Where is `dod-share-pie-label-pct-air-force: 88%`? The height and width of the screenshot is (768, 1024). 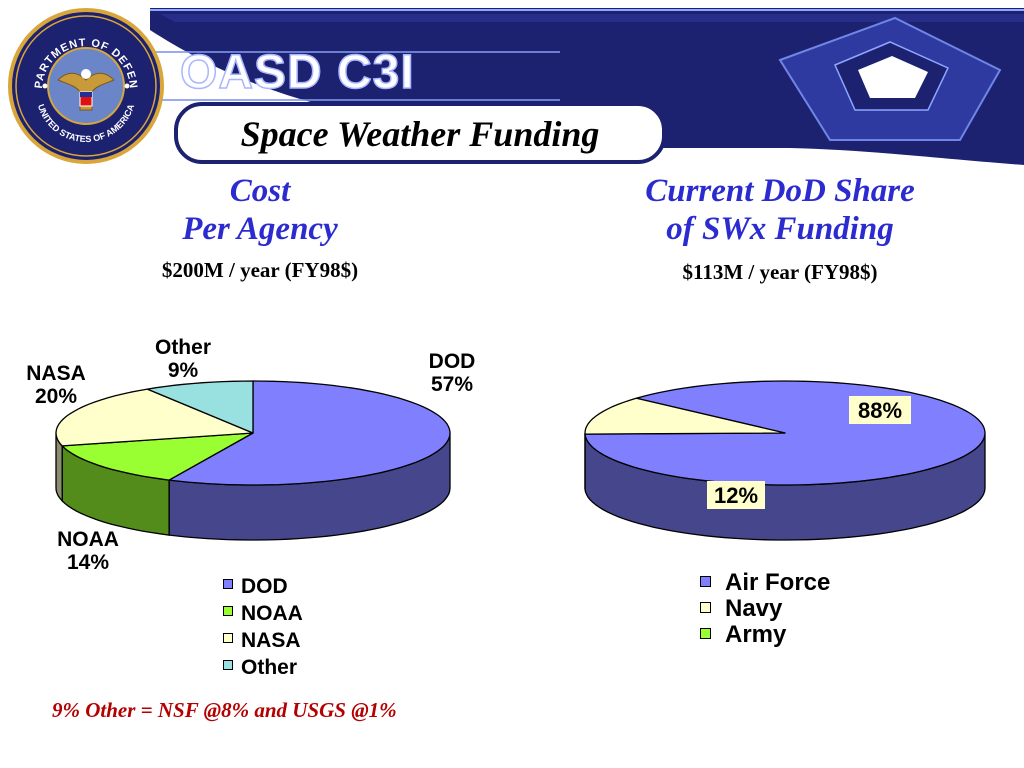 dod-share-pie-label-pct-air-force: 88% is located at coordinates (880, 410).